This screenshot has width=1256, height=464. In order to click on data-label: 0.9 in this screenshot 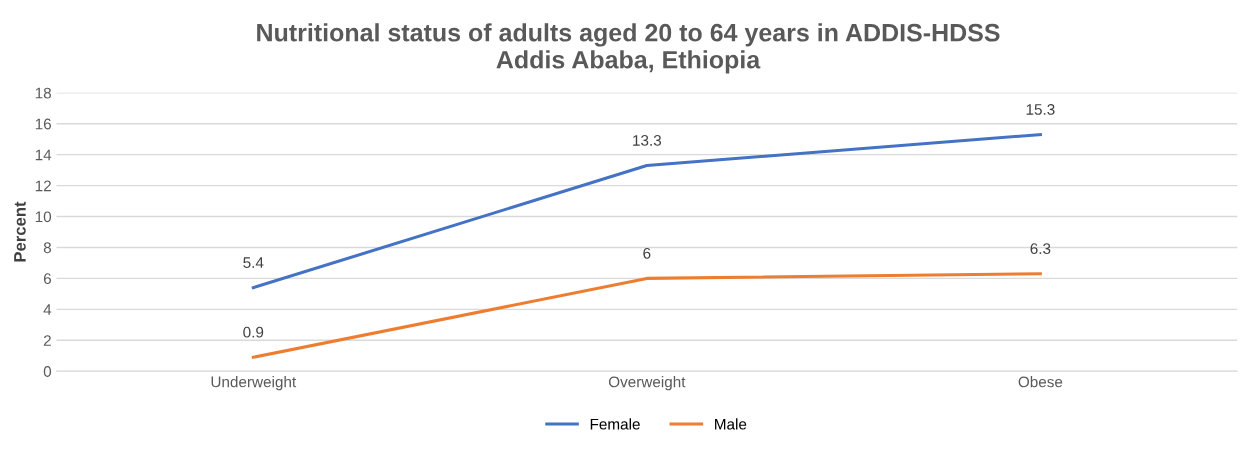, I will do `click(253, 332)`.